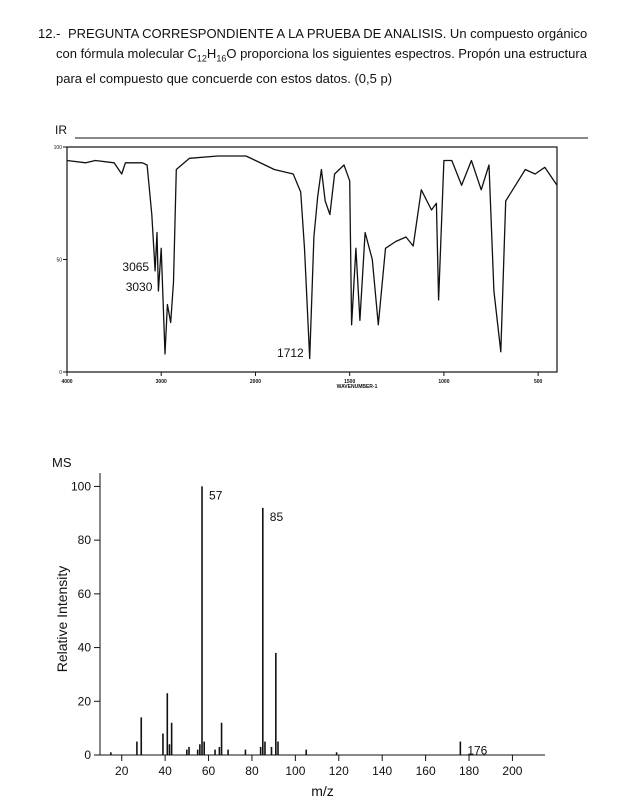 Image resolution: width=625 pixels, height=800 pixels. Describe the element at coordinates (221, 58) in the screenshot. I see `formula-sub: 16` at that location.